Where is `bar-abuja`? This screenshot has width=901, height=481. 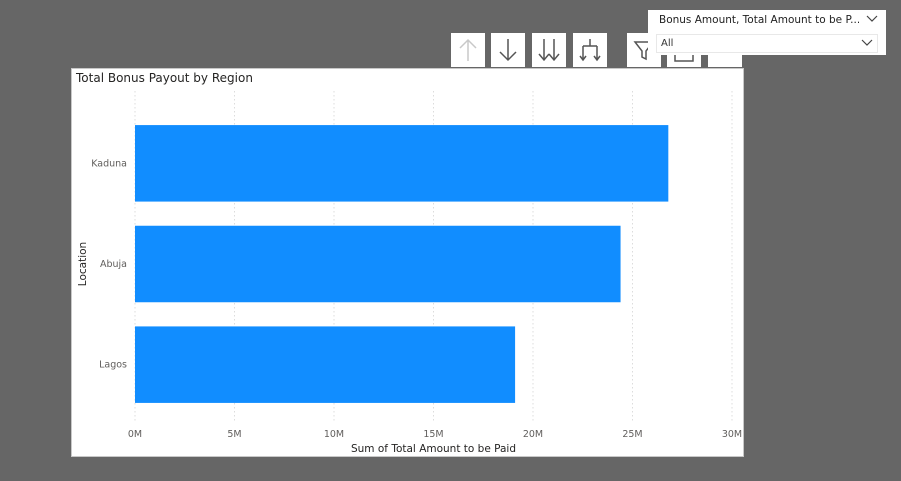
bar-abuja is located at coordinates (378, 264).